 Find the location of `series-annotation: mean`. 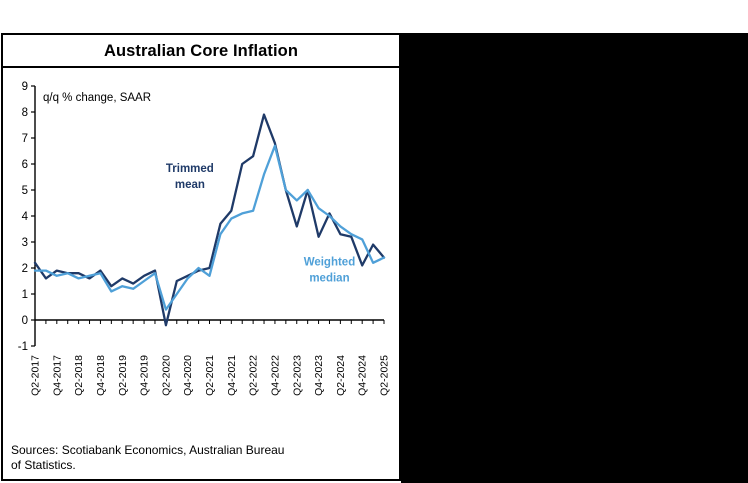

series-annotation: mean is located at coordinates (190, 185).